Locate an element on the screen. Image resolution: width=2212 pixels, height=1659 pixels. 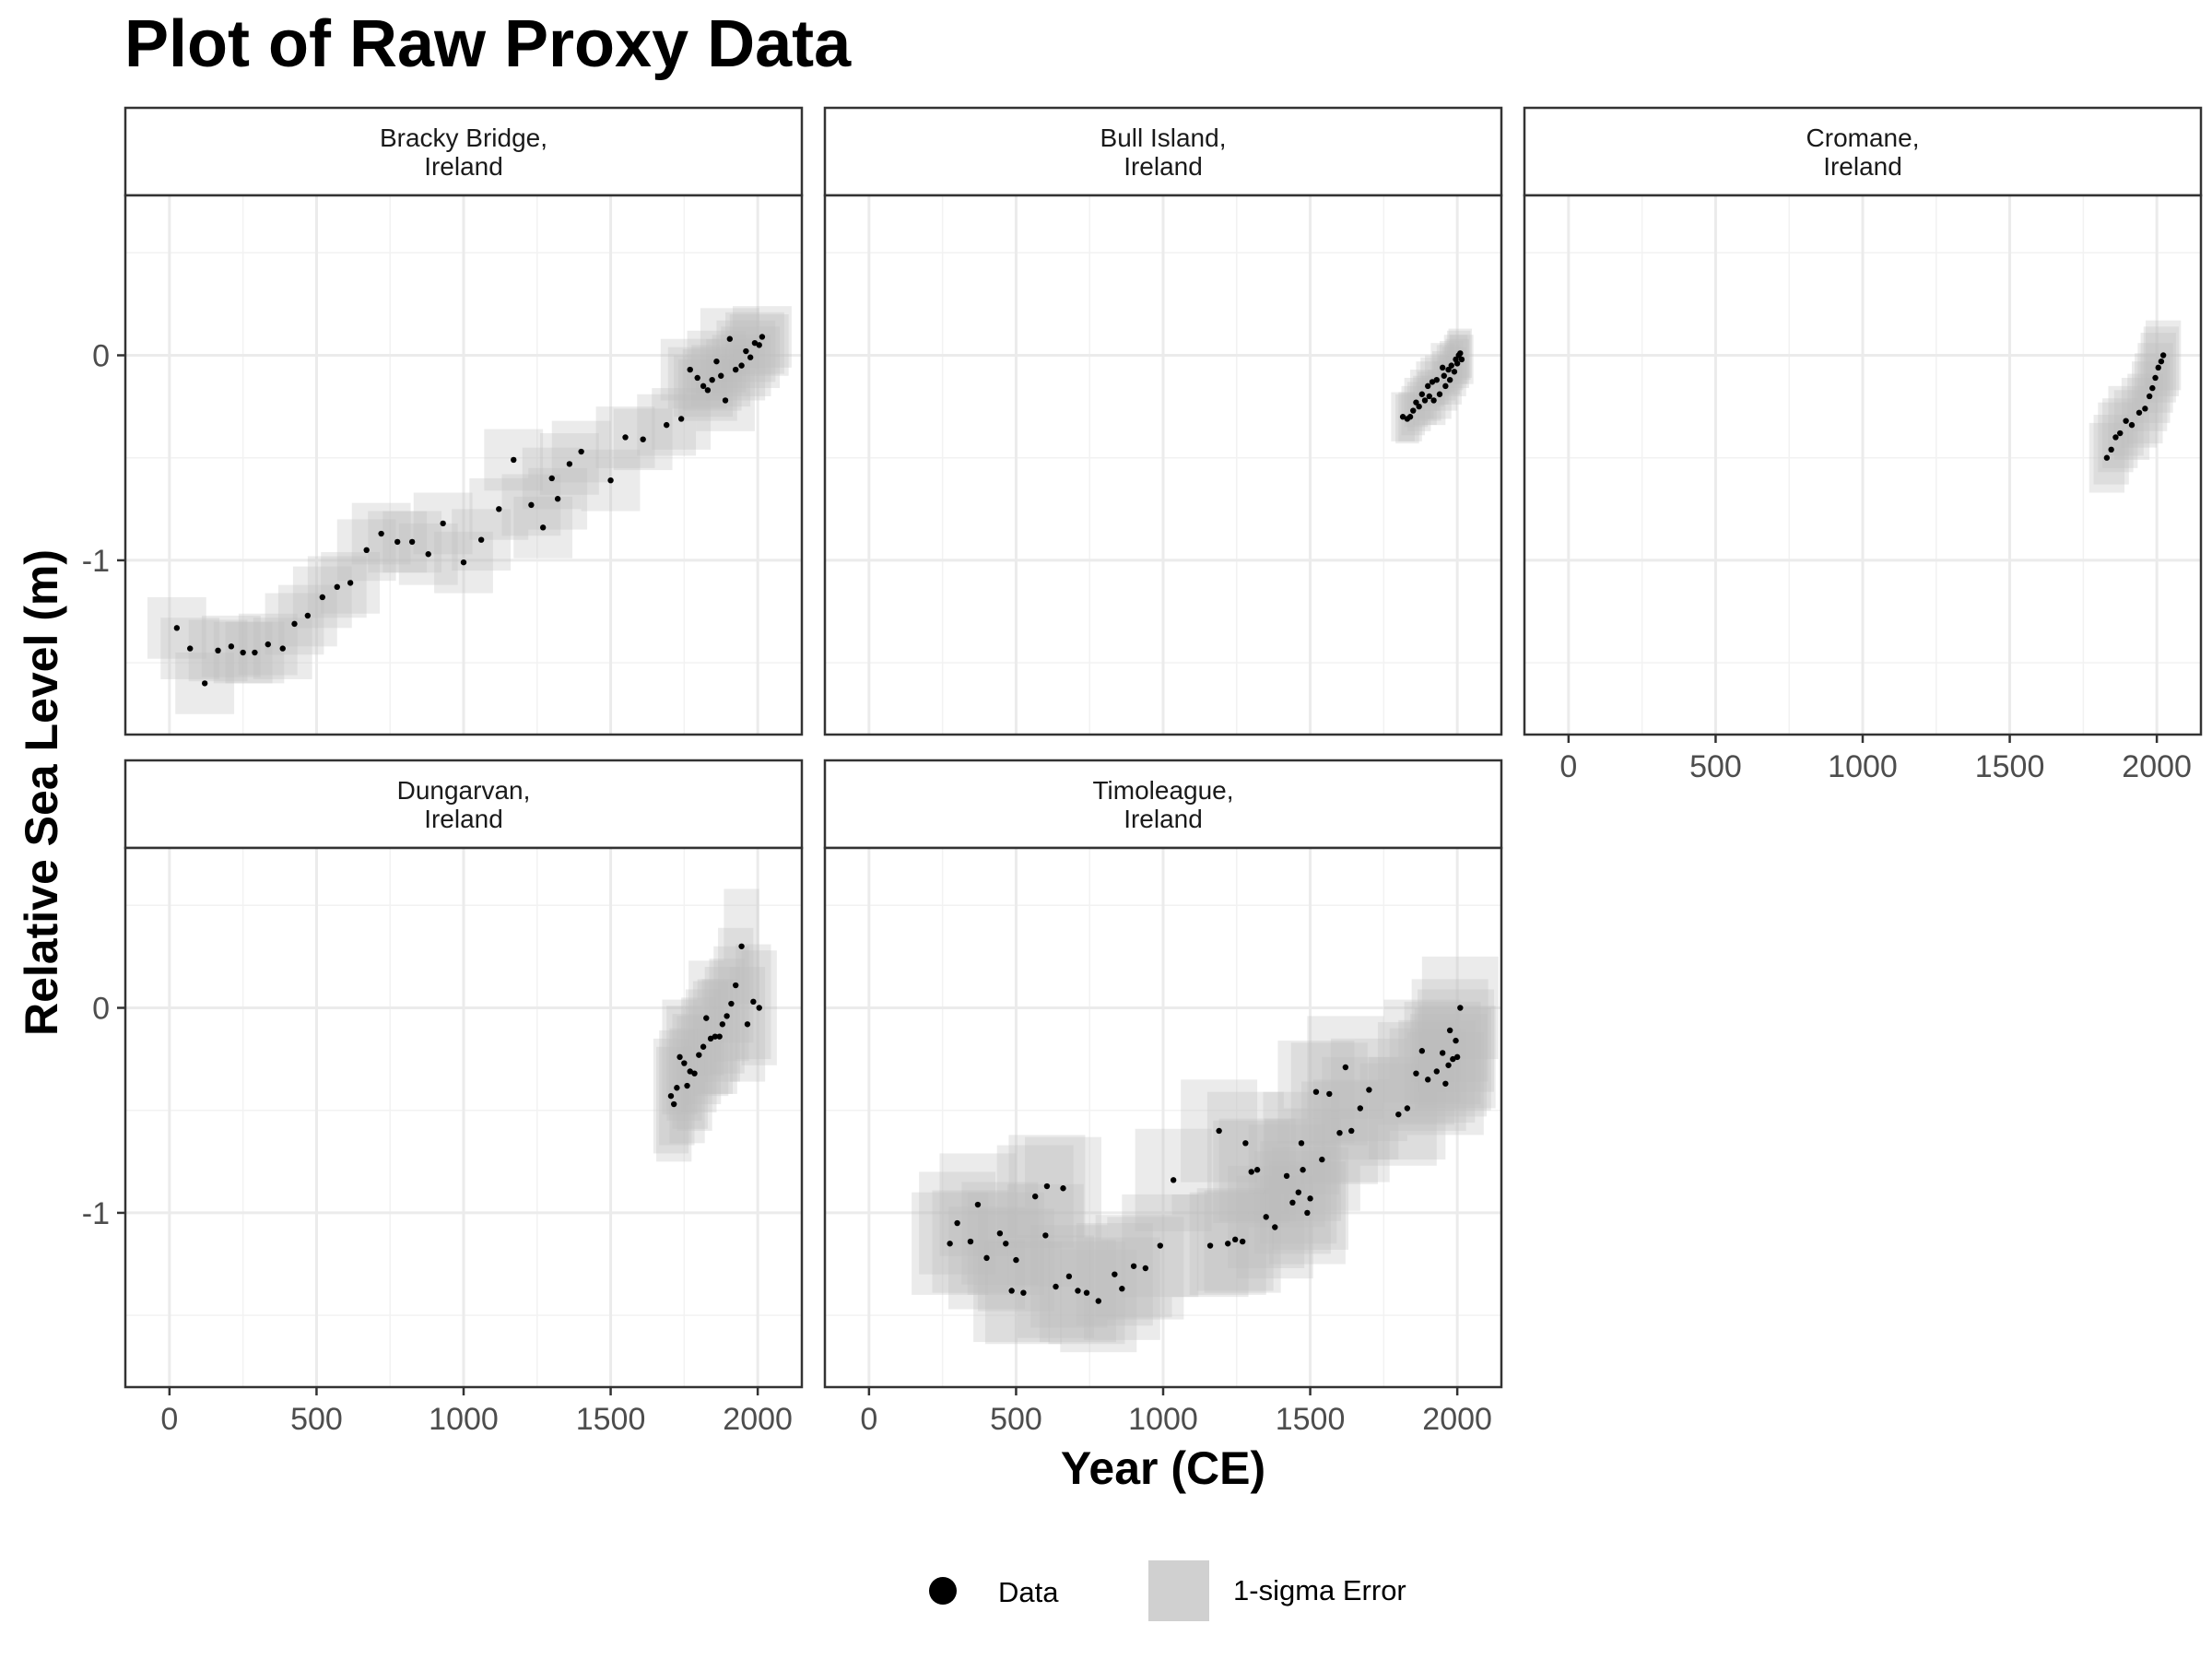
facet-strip is located at coordinates (464, 804).